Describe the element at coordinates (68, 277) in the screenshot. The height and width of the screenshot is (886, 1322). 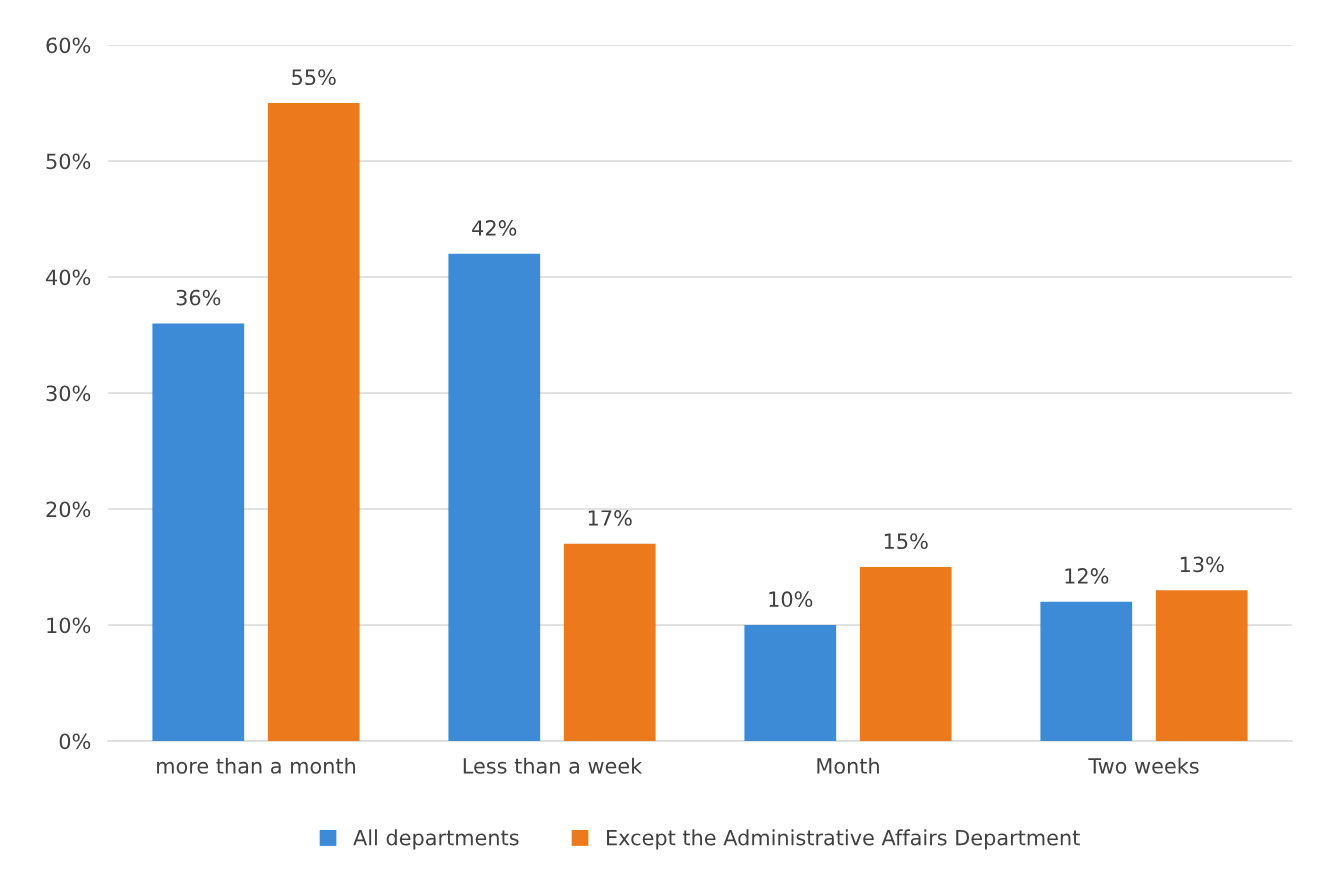
I see `y-tick-label: 40%` at that location.